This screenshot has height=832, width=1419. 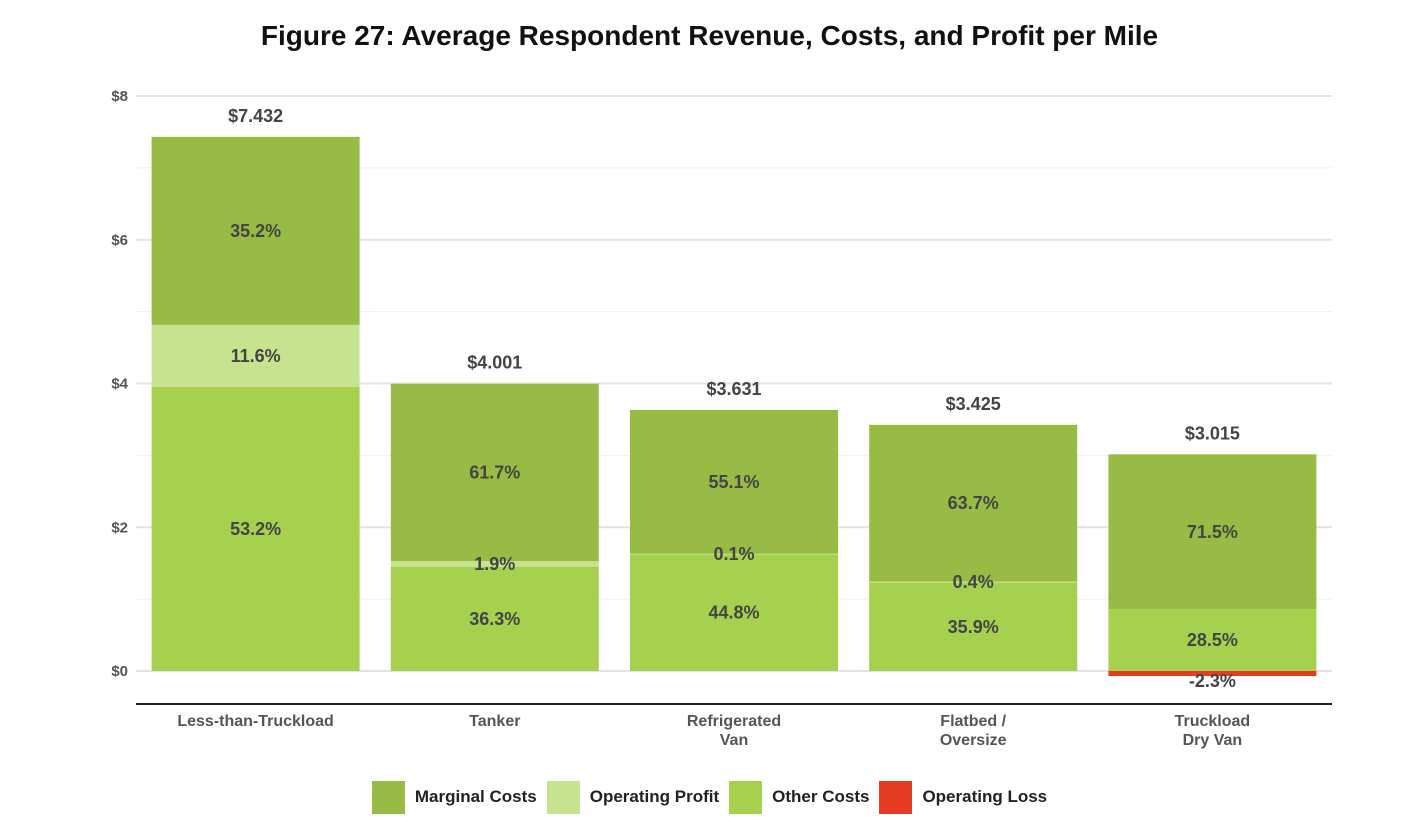 I want to click on segment-label: 36.3%, so click(x=494, y=619).